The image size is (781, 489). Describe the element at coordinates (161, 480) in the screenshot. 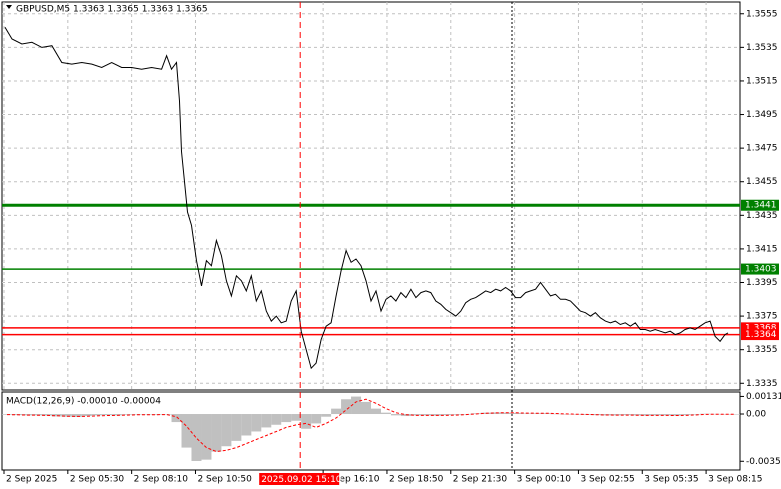

I see `x-tick-label: 2 Sep 08:10` at that location.